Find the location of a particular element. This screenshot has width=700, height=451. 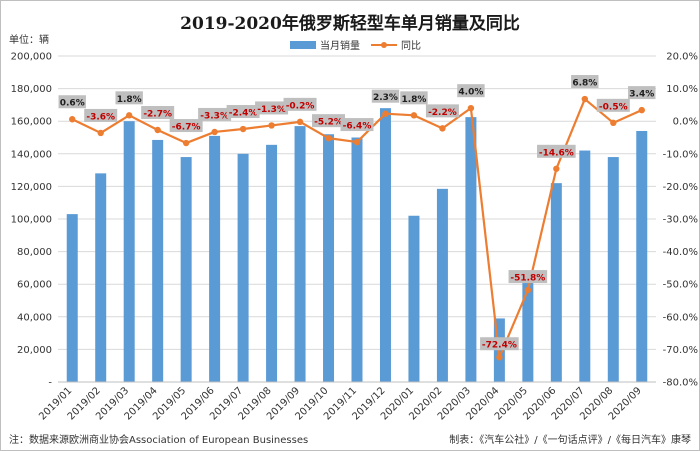

unit-label: 单位：辆 is located at coordinates (29, 39).